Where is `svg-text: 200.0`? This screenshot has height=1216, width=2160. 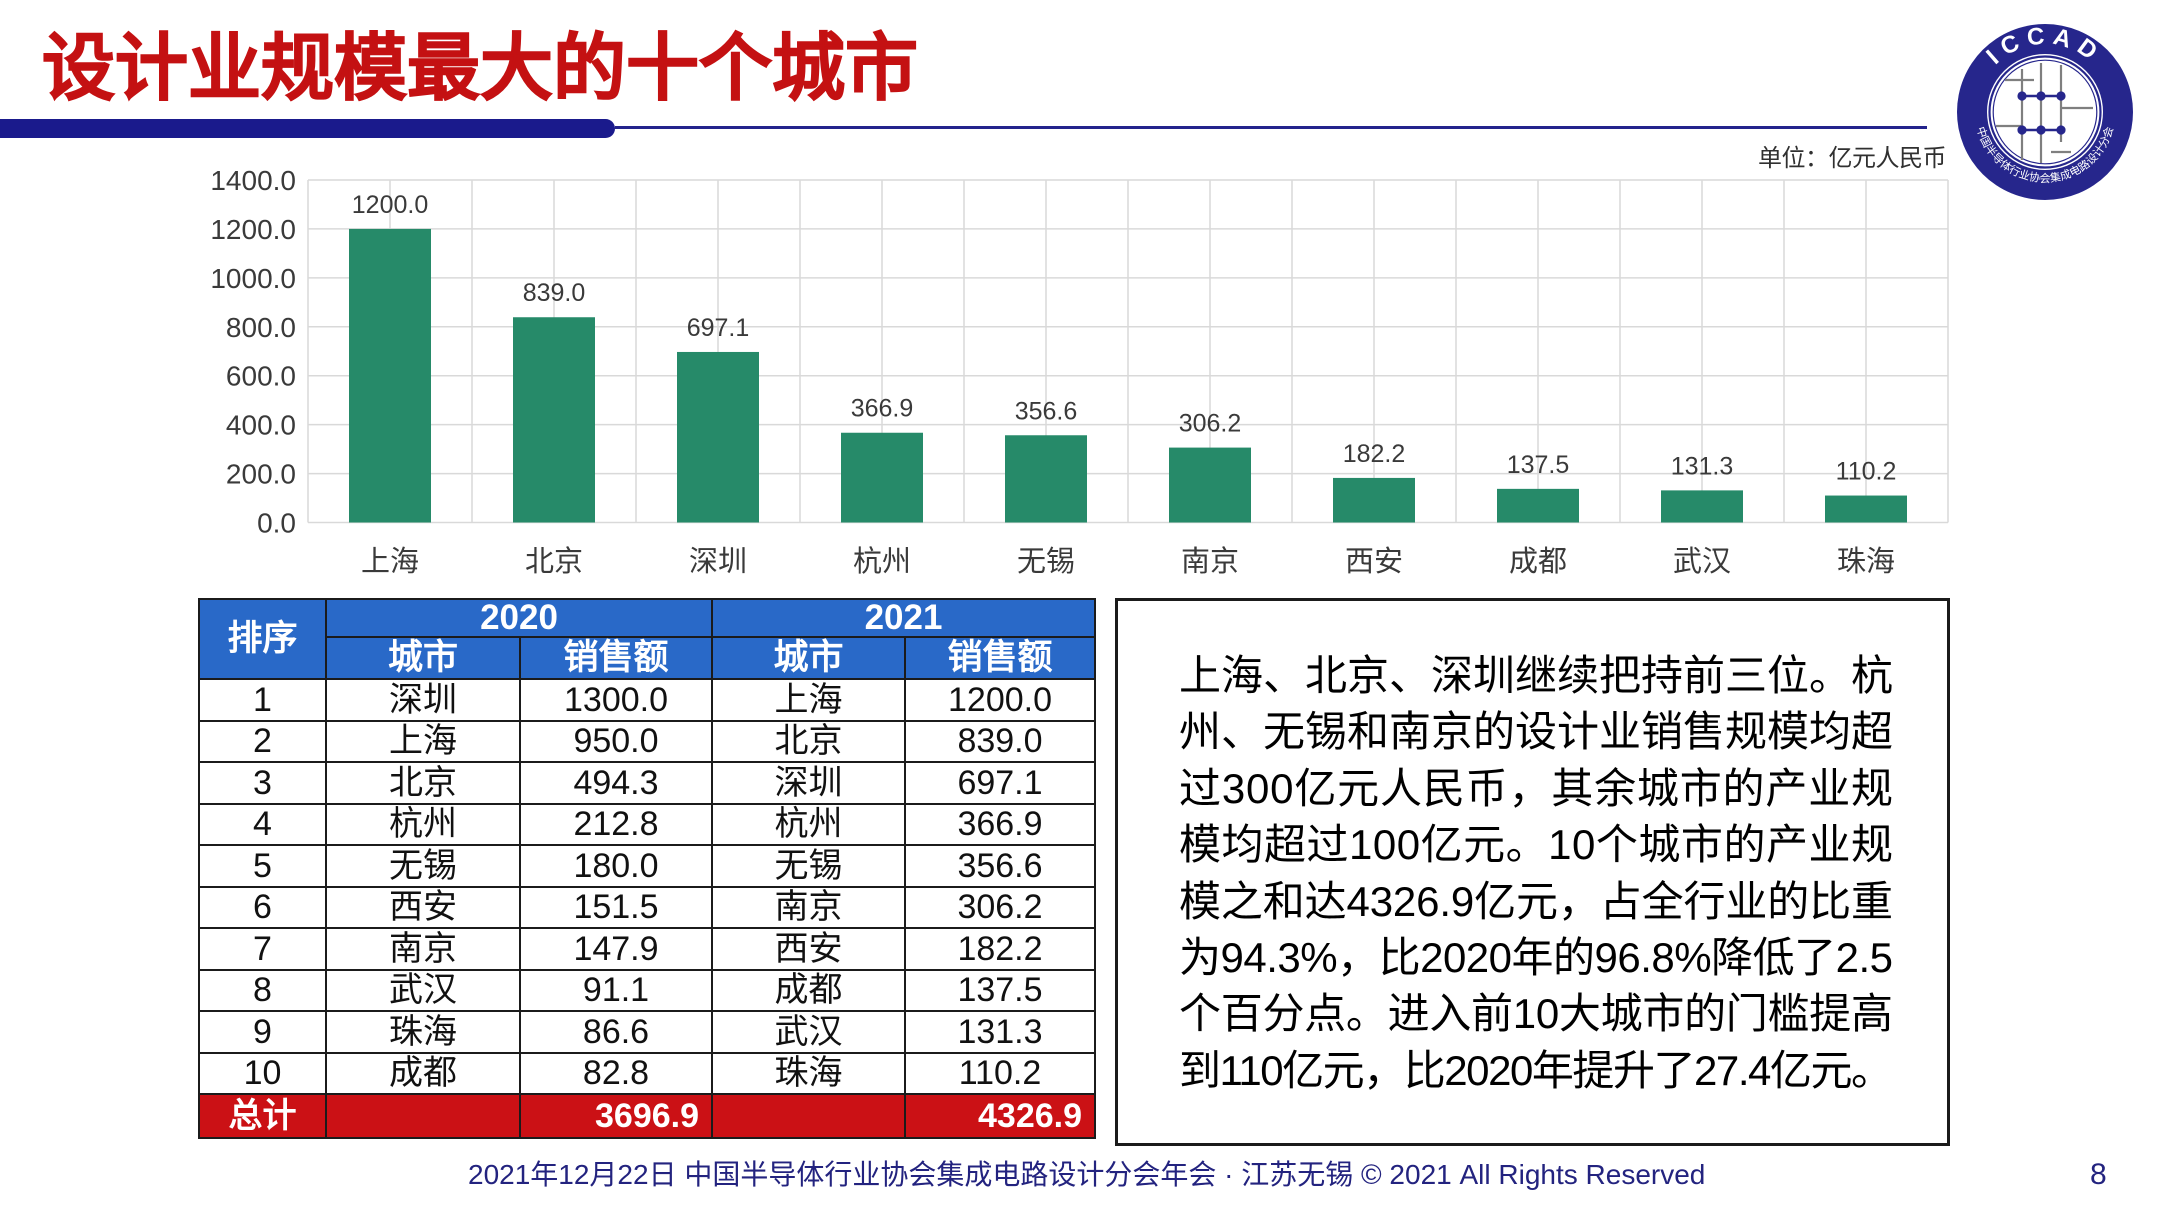
svg-text: 200.0 is located at coordinates (261, 474).